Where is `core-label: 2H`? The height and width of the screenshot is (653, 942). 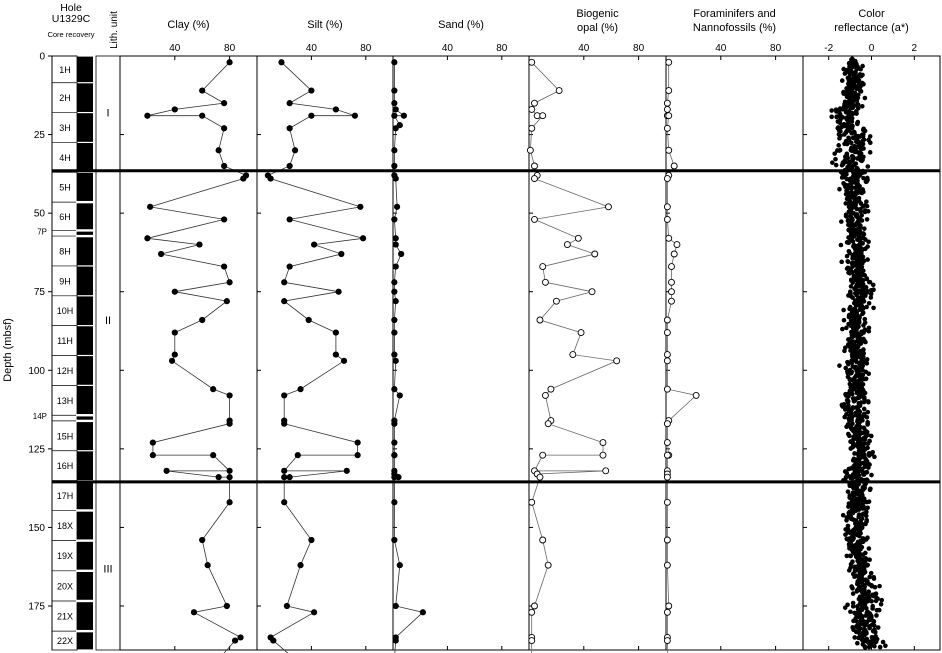
core-label: 2H is located at coordinates (65, 98).